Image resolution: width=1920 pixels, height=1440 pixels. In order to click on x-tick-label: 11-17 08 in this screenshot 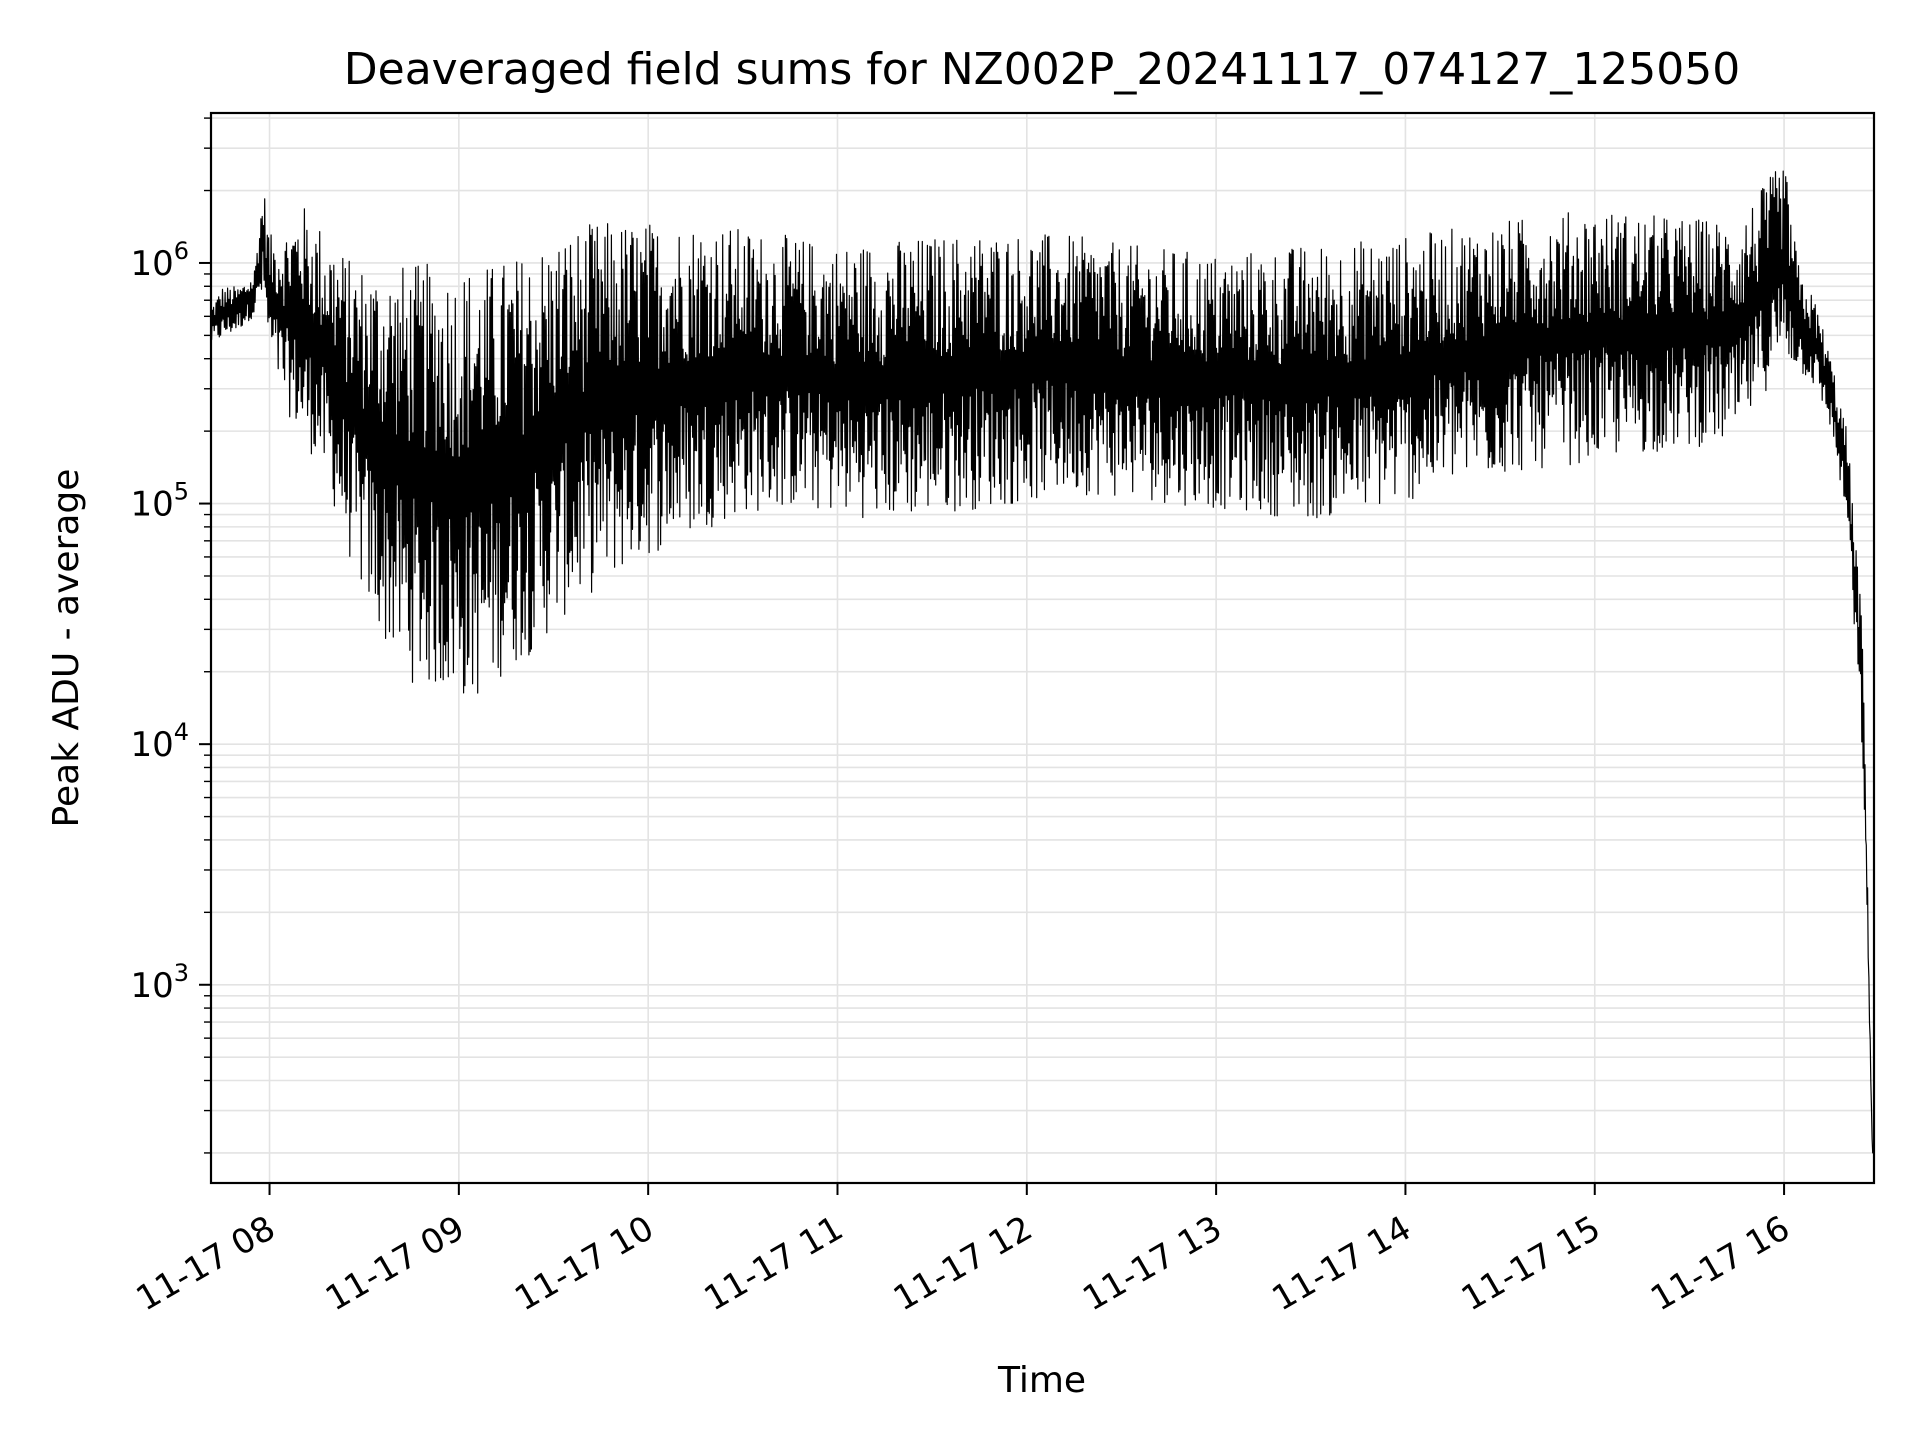, I will do `click(206, 1263)`.